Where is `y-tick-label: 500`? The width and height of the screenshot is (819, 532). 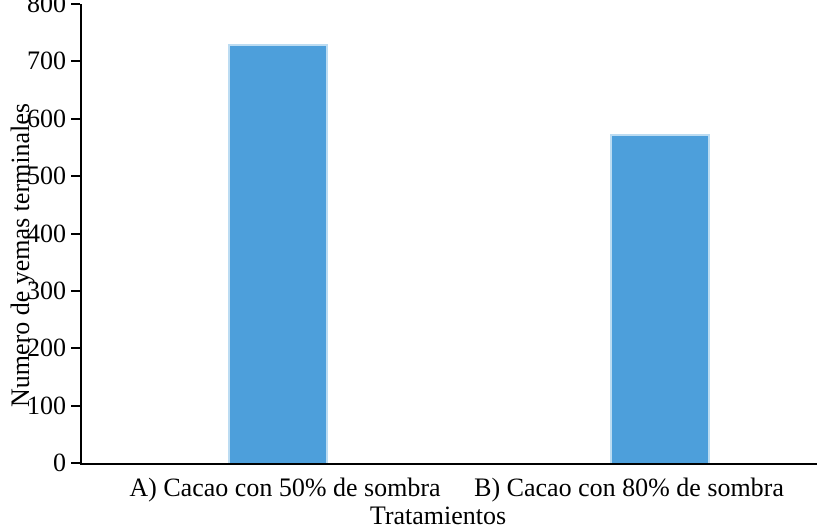 y-tick-label: 500 is located at coordinates (46, 176).